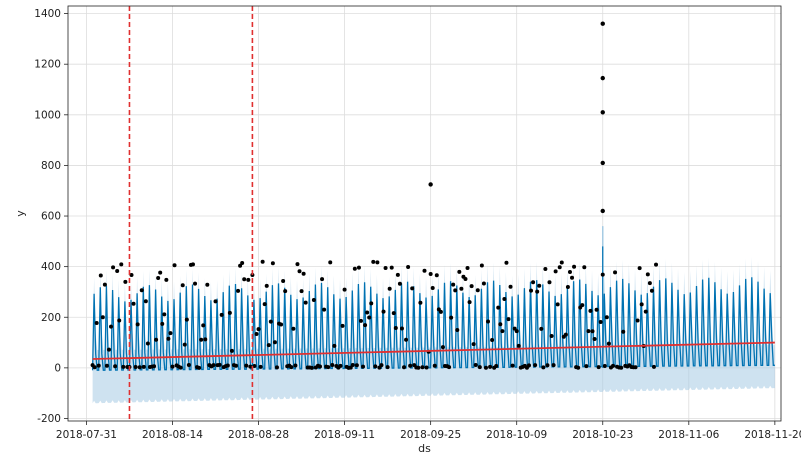 This screenshot has width=801, height=453. I want to click on y-axis-label: y, so click(20, 213).